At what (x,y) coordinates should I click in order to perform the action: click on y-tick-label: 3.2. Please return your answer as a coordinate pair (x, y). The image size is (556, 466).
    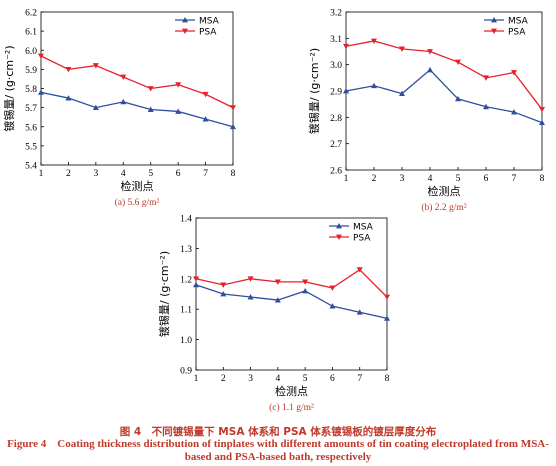
    Looking at the image, I should click on (336, 14).